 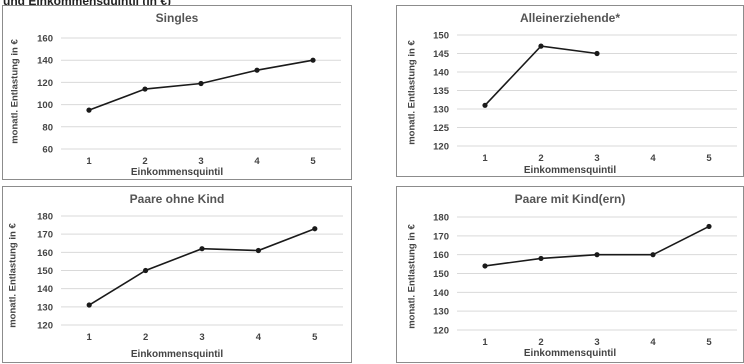 What do you see at coordinates (87, 4) in the screenshot?
I see `figure-caption: und Einkommensquintil (in €)` at bounding box center [87, 4].